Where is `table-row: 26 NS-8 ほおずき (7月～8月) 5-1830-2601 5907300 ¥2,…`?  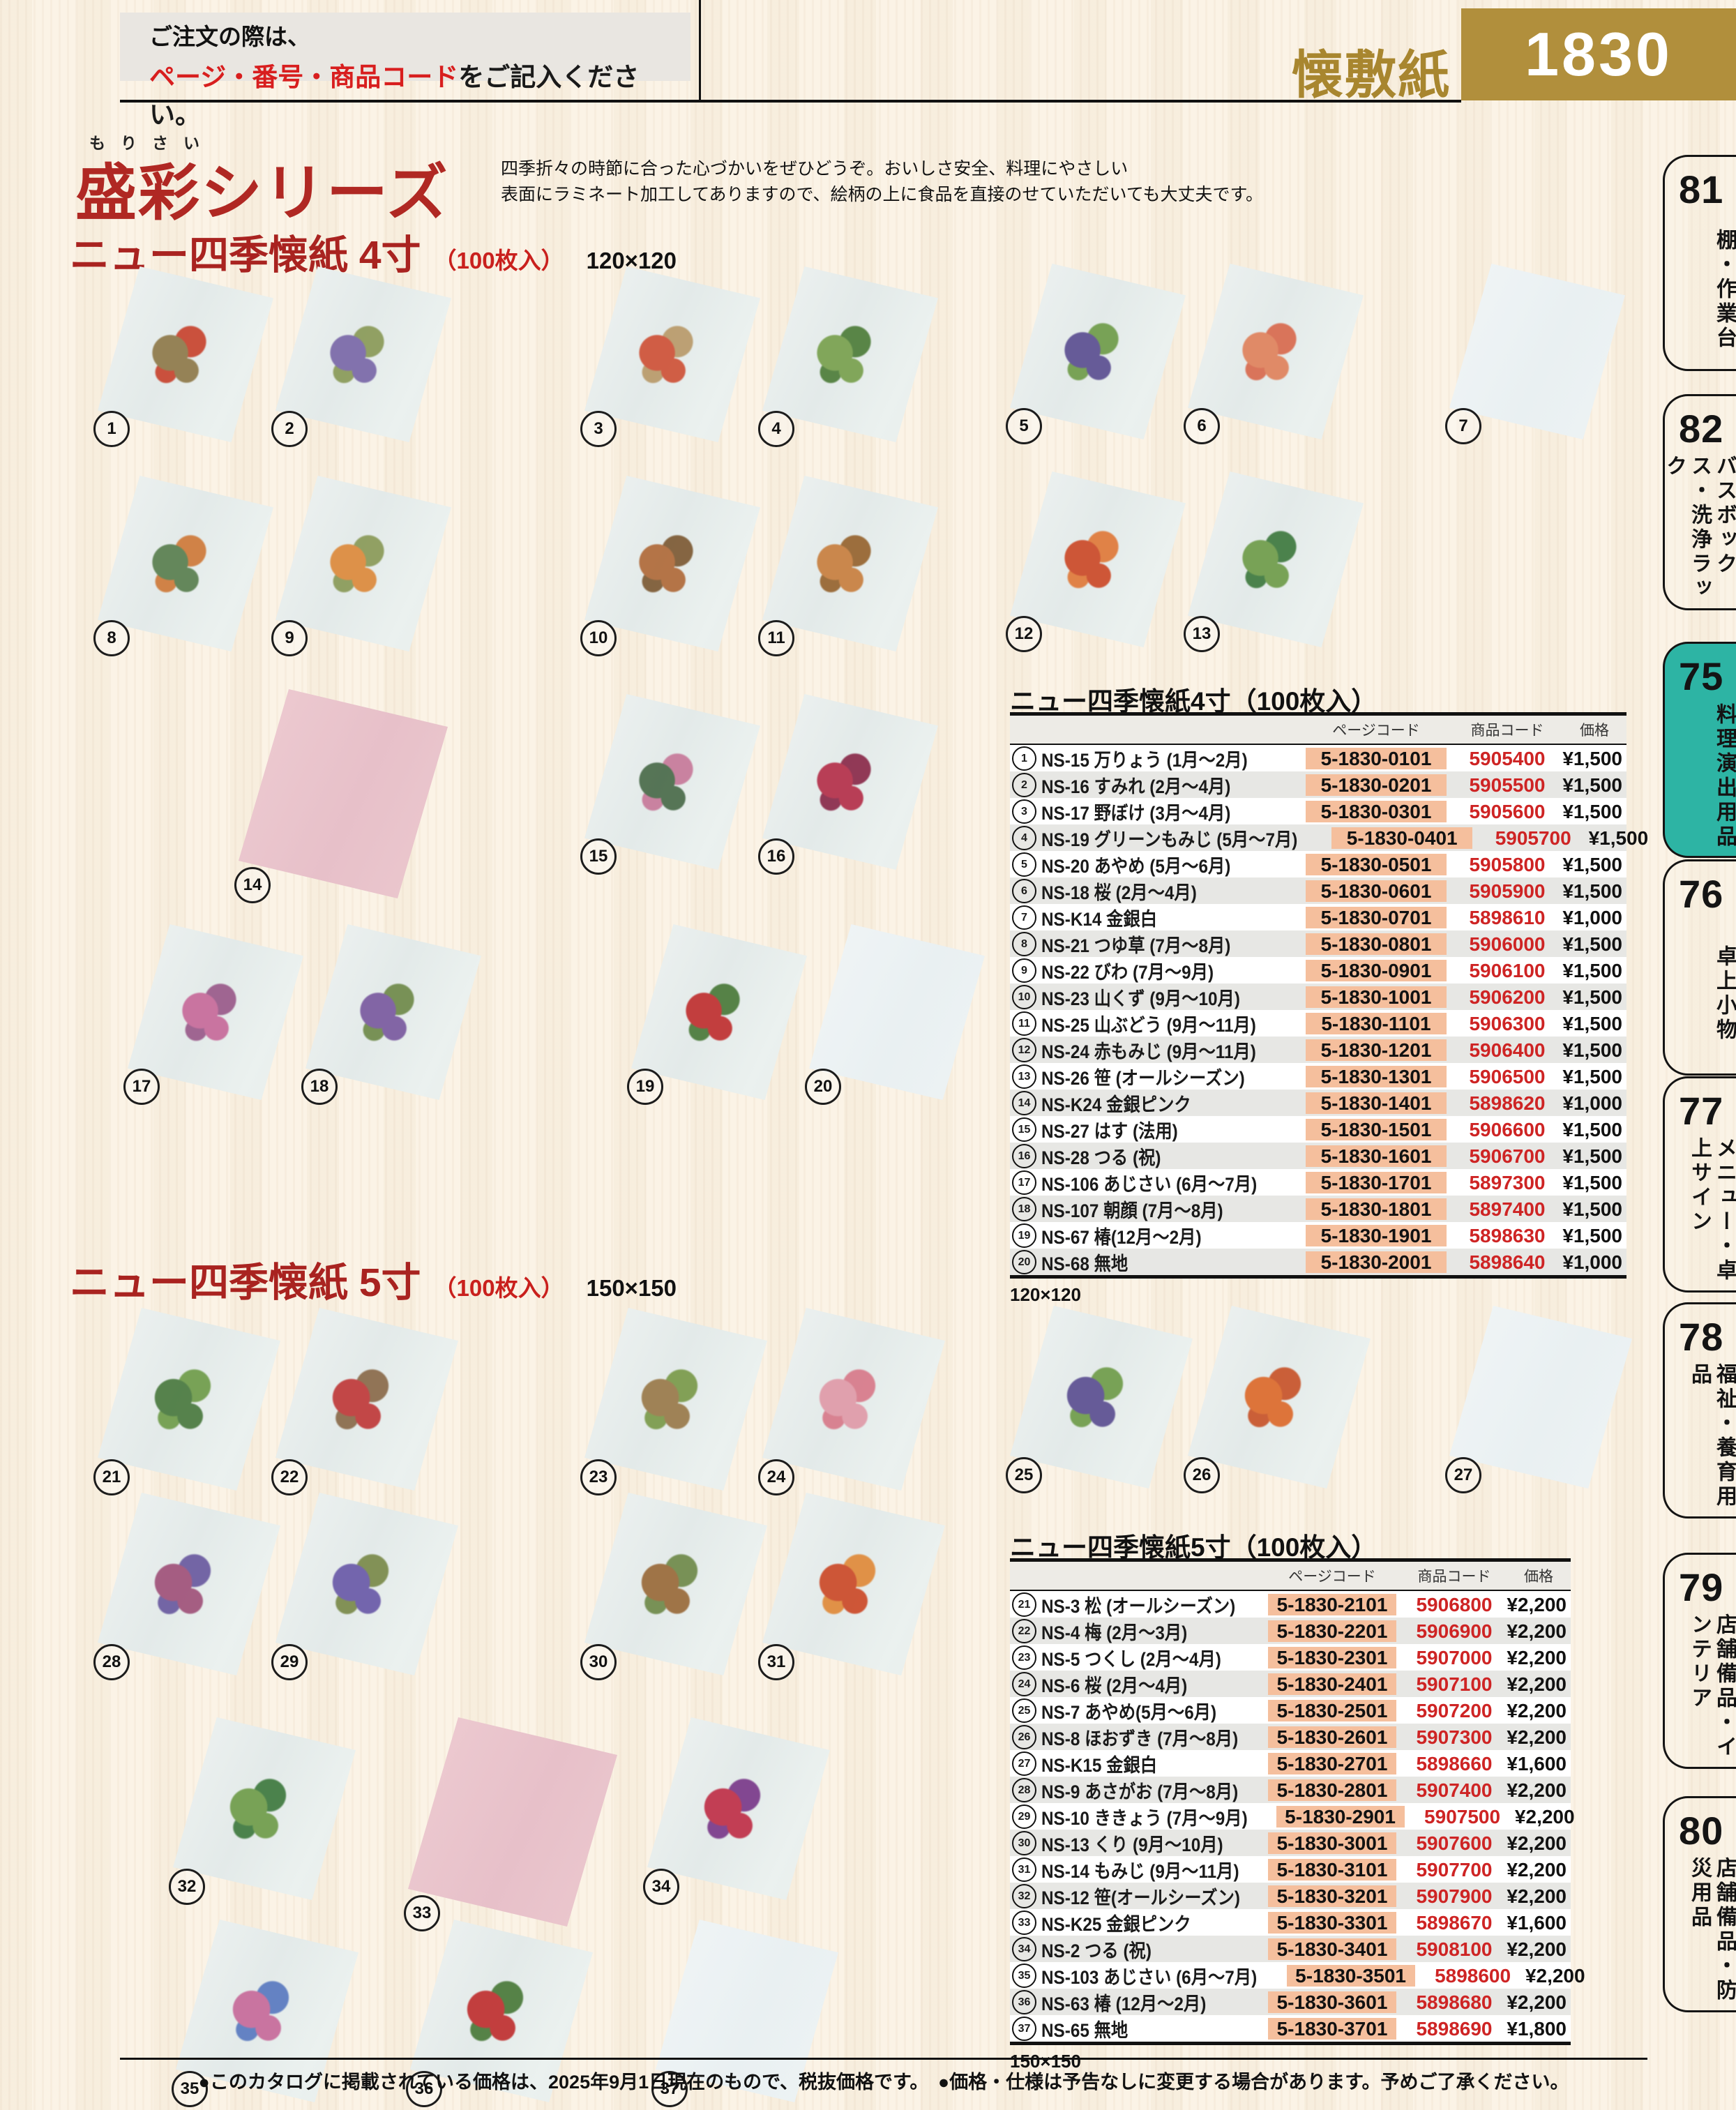
table-row: 26 NS-8 ほおずき (7月～8月) 5-1830-2601 5907300 ¥2,… is located at coordinates (1290, 1737).